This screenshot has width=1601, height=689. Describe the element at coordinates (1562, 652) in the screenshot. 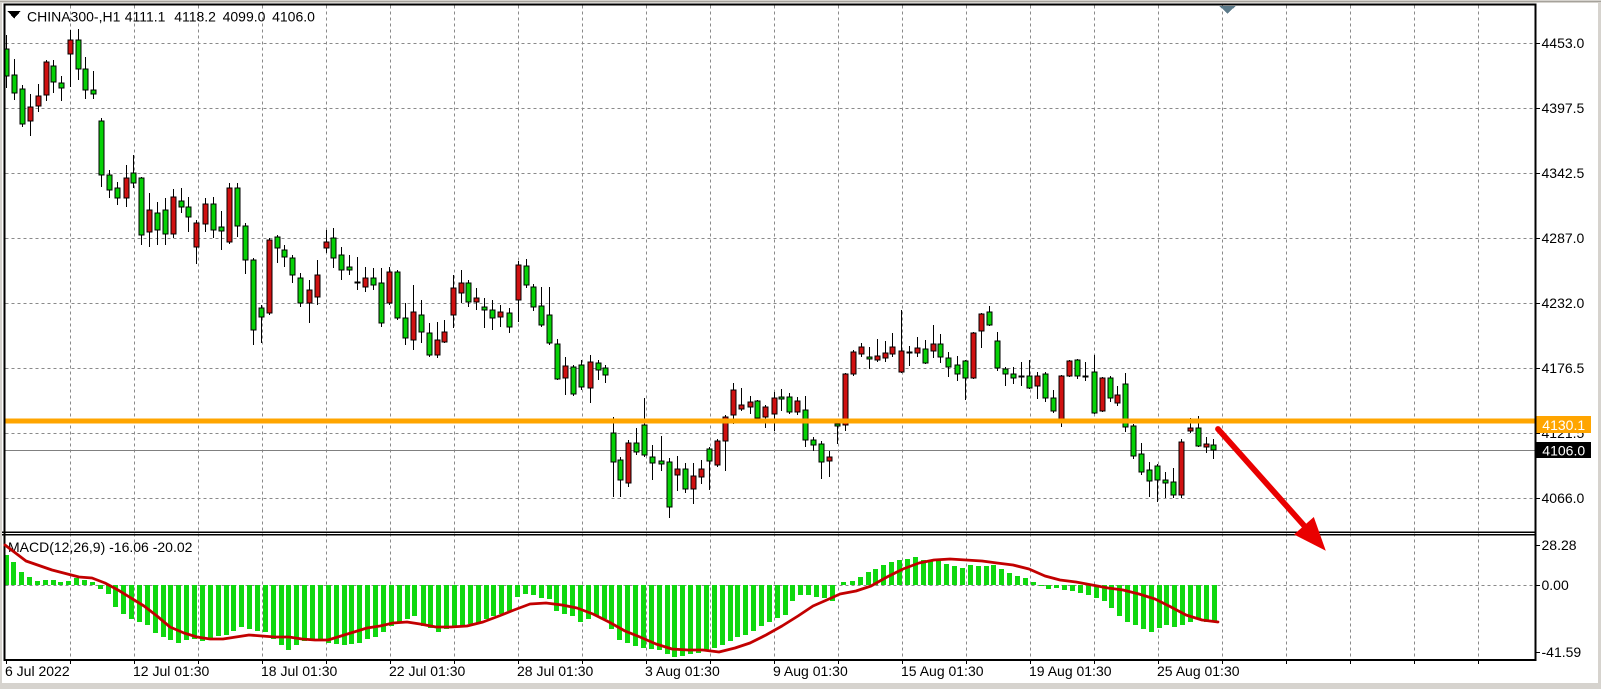

I see `svg-text: -41.59` at that location.